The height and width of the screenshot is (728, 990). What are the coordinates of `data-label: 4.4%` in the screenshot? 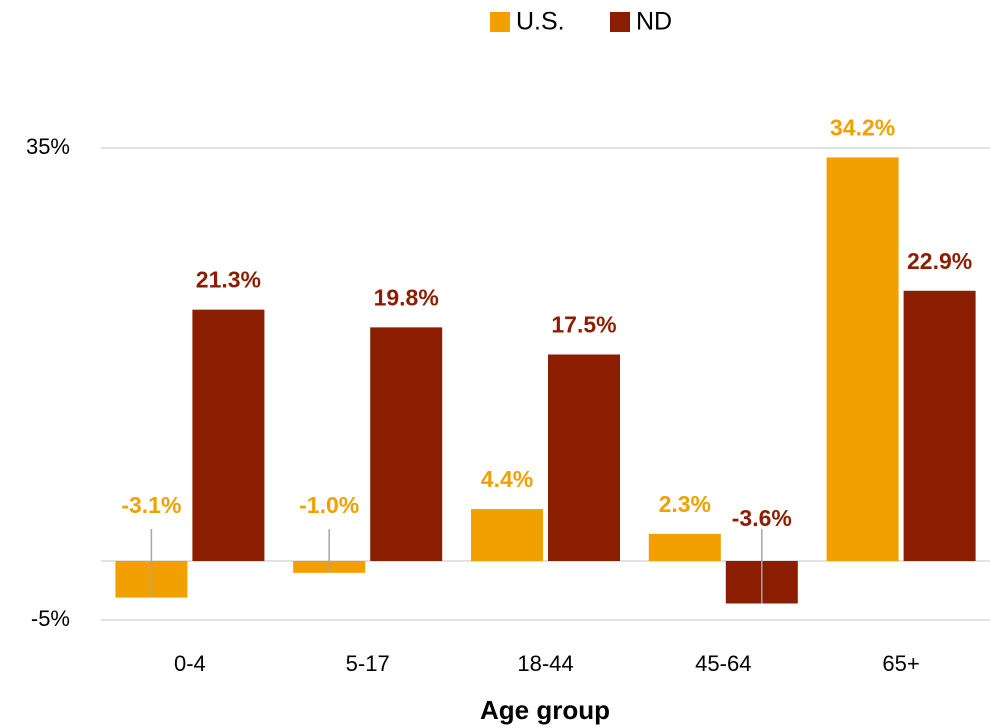 It's located at (507, 479).